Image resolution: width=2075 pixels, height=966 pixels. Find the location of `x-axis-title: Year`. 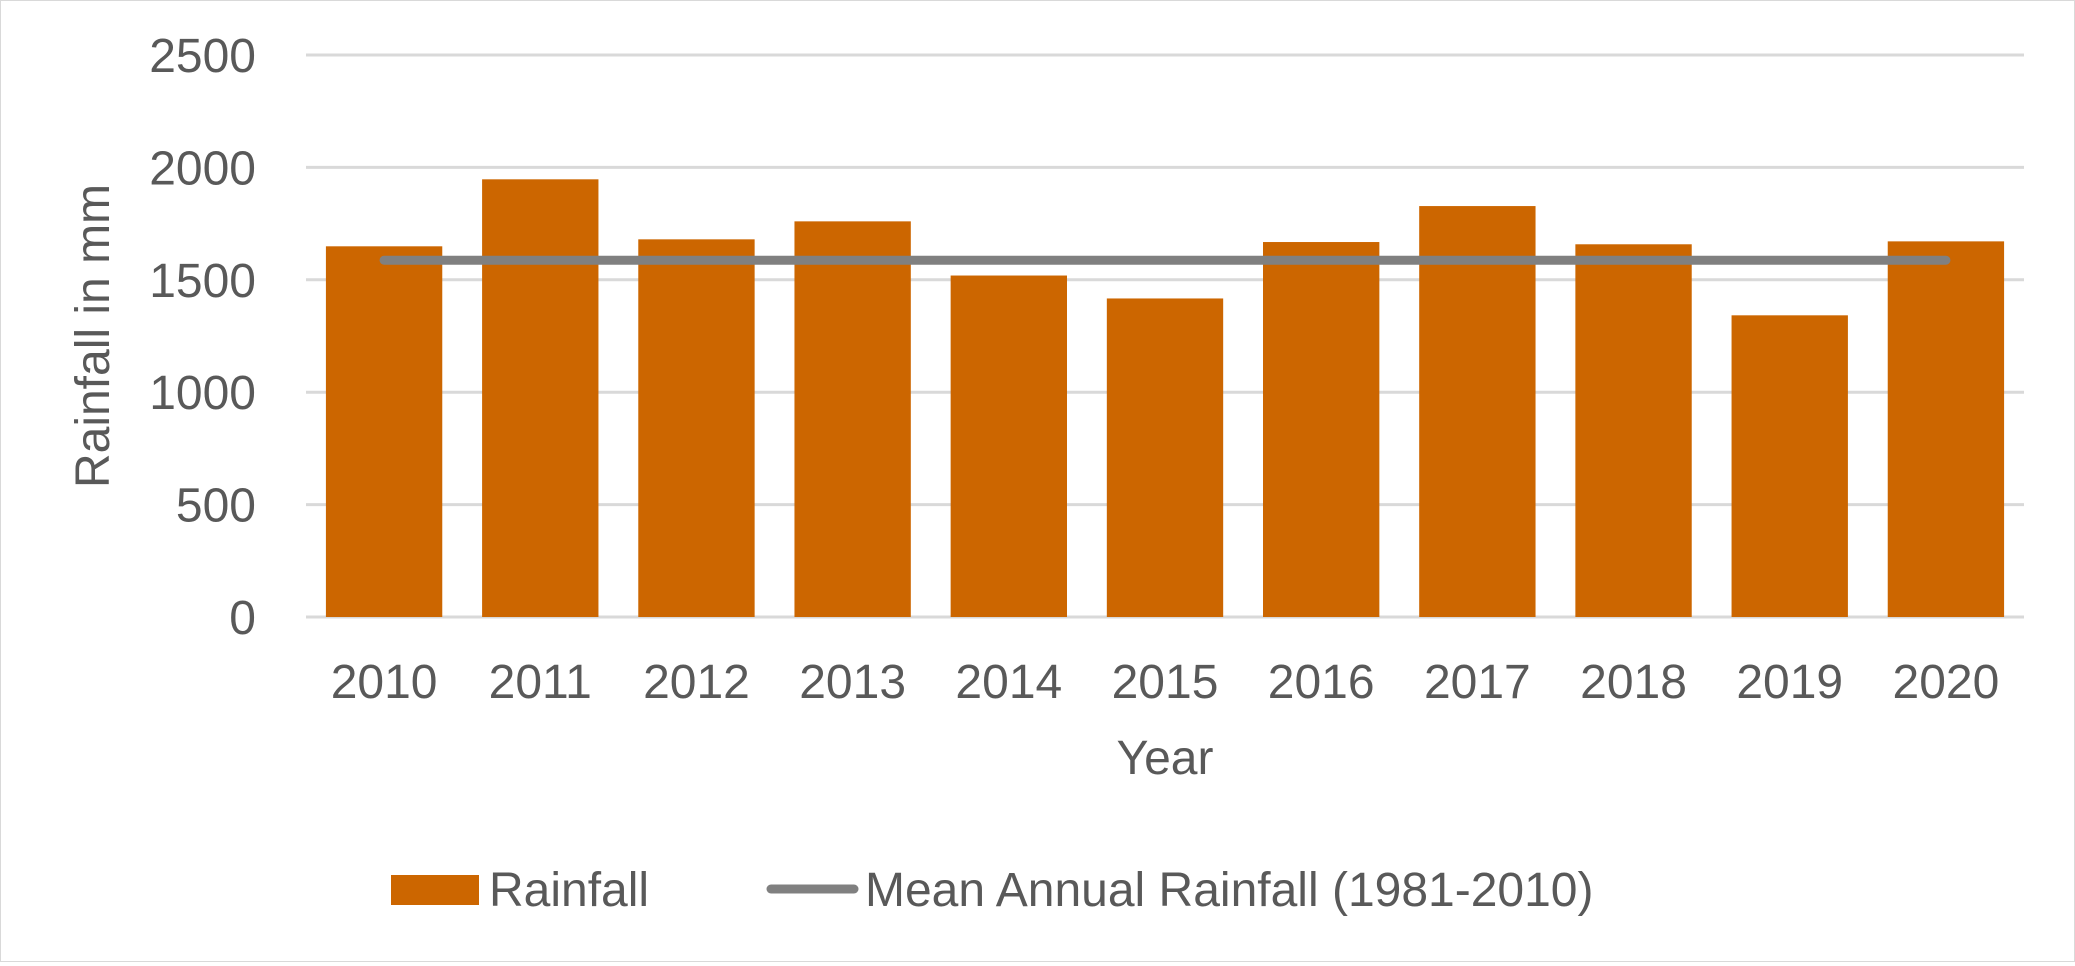

x-axis-title: Year is located at coordinates (1165, 758).